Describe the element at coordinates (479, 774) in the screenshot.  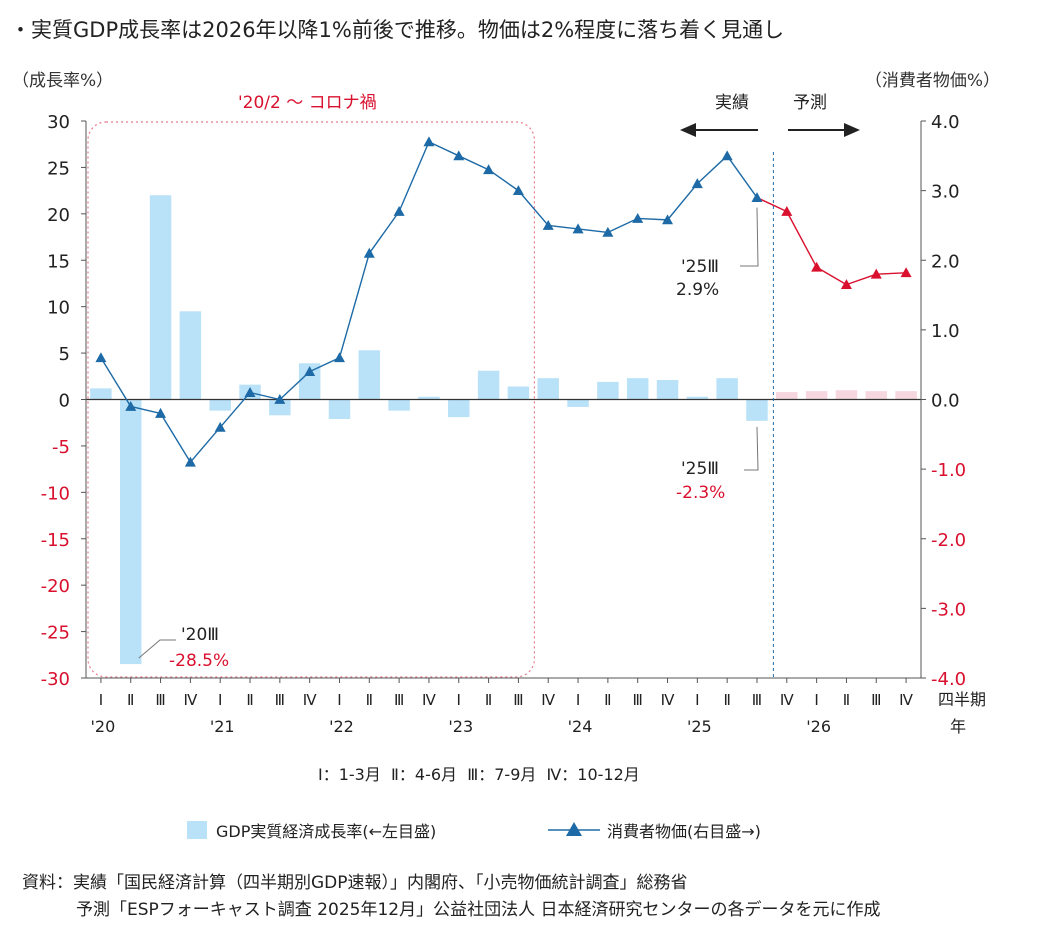
I see `quarter-legend: Ⅰ：1-3月 Ⅱ：4-6月 Ⅲ：7-9月 Ⅳ：10-12月` at that location.